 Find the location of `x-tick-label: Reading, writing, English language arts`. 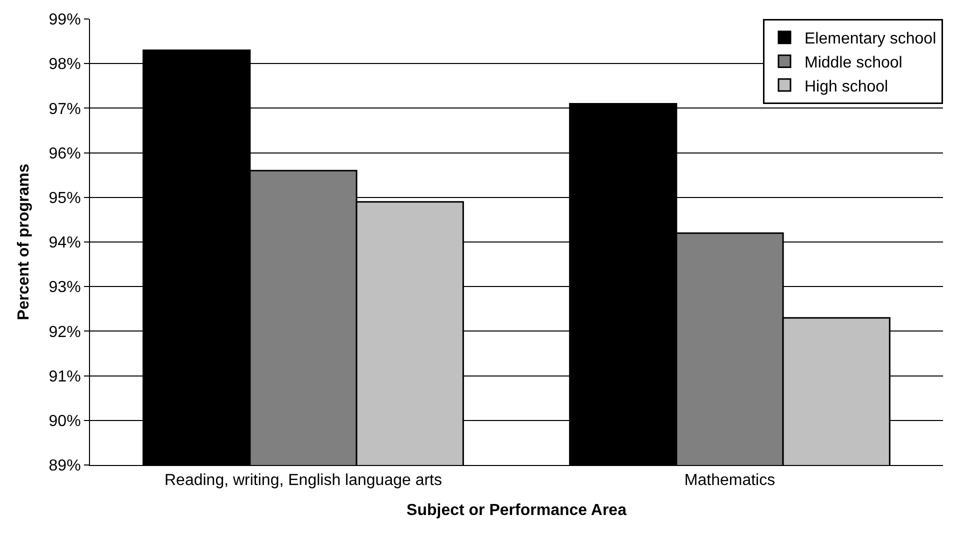

x-tick-label: Reading, writing, English language arts is located at coordinates (303, 481).